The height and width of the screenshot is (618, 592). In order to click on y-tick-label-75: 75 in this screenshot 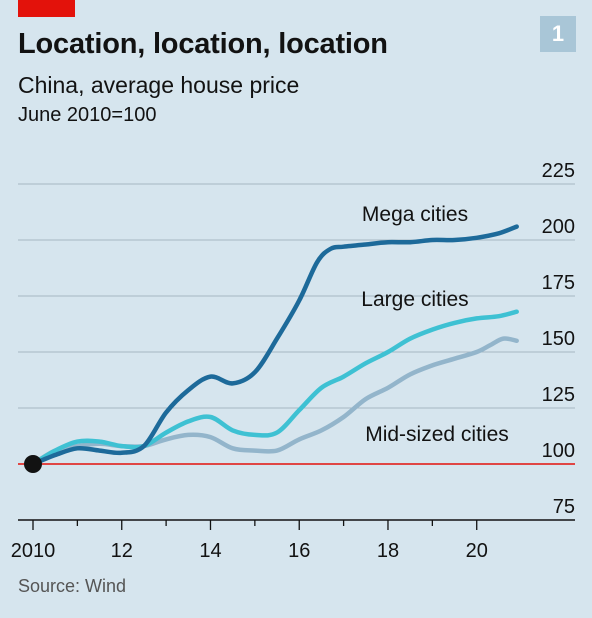, I will do `click(564, 507)`.